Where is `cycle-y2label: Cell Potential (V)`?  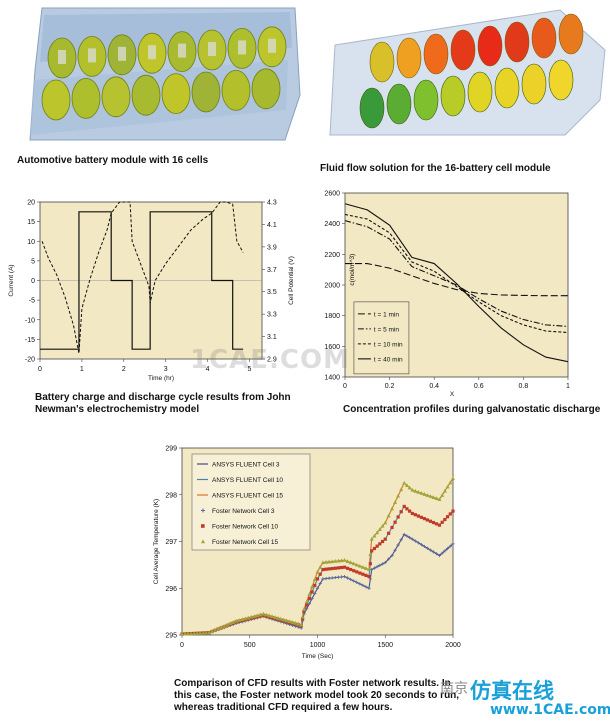 cycle-y2label: Cell Potential (V) is located at coordinates (291, 280).